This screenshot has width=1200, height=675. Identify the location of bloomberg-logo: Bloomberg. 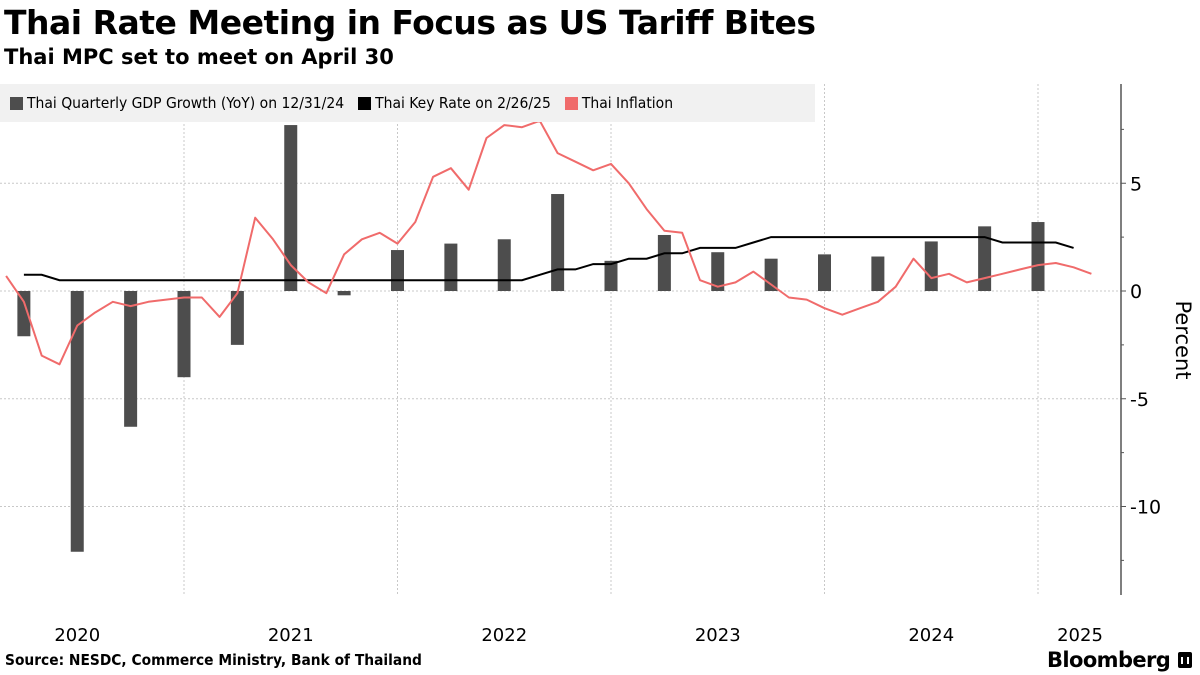
(1120, 660).